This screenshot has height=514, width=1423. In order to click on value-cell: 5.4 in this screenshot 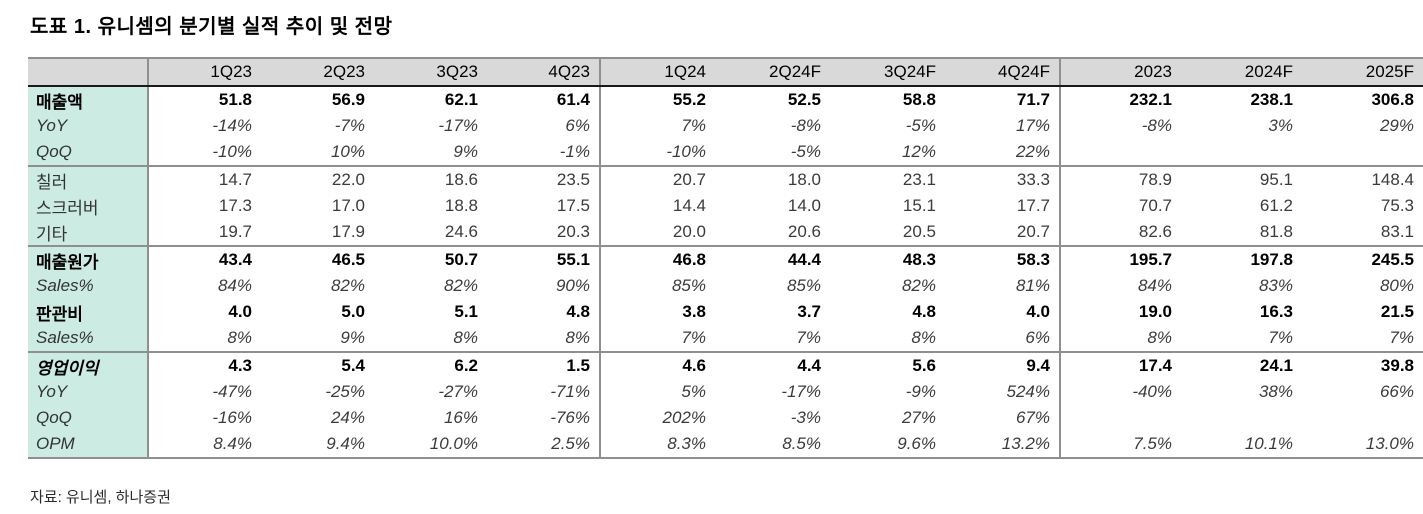, I will do `click(317, 365)`.